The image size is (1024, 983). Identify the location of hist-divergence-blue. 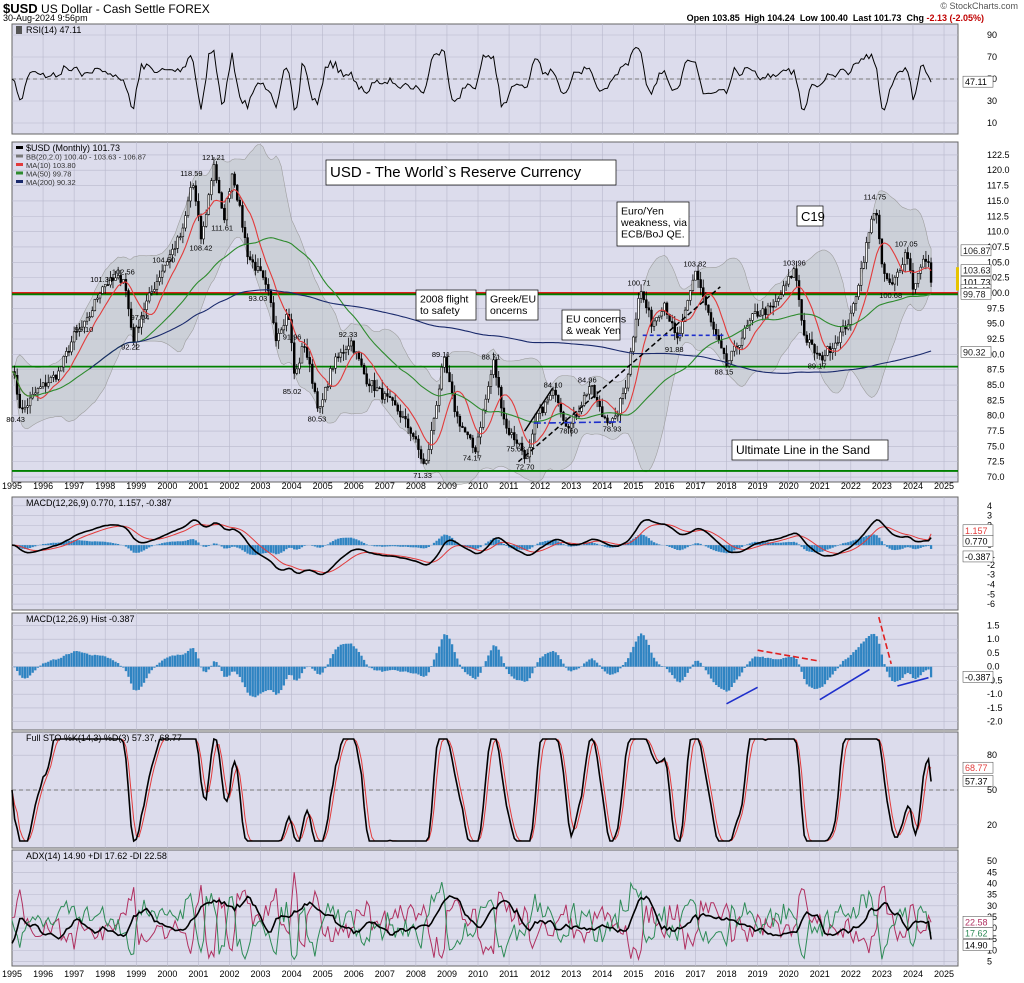
(913, 681).